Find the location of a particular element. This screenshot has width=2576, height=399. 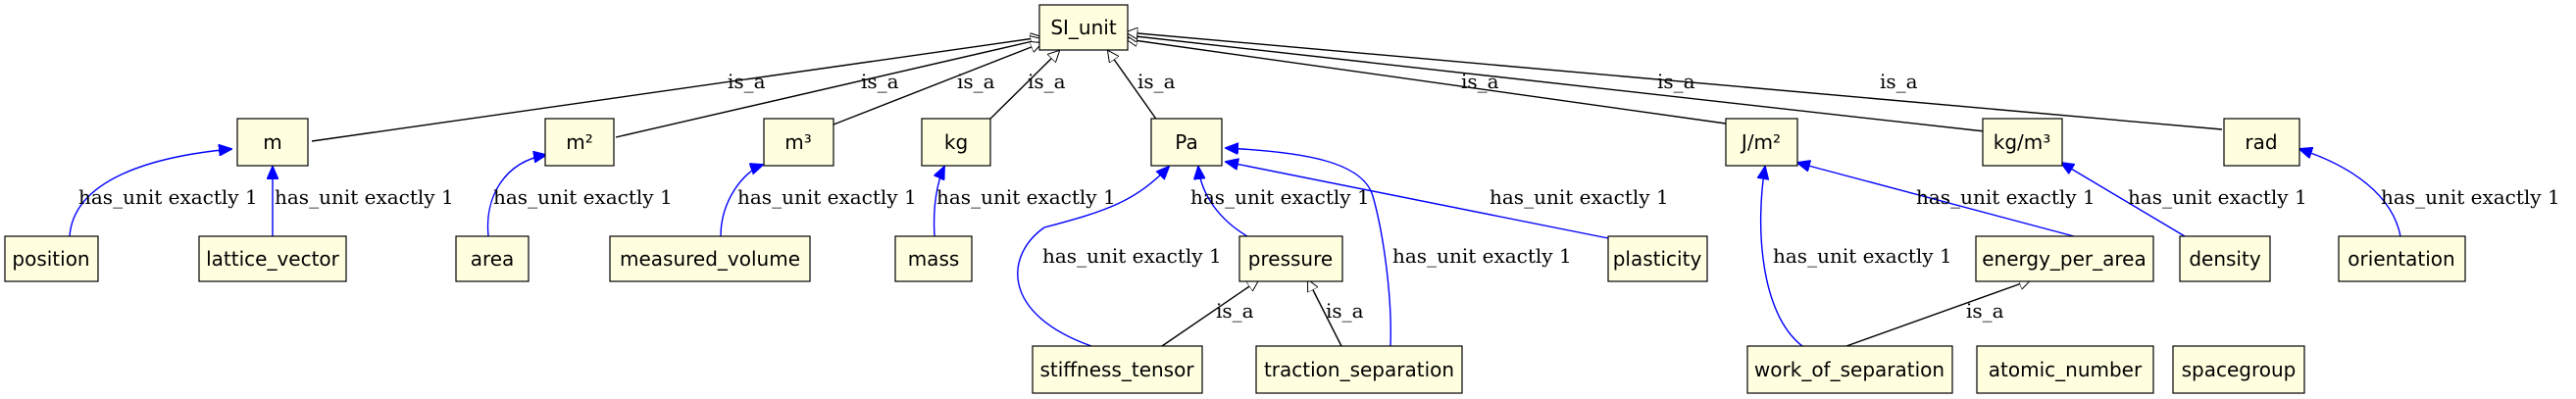

svg-text: orientation is located at coordinates (2401, 259).